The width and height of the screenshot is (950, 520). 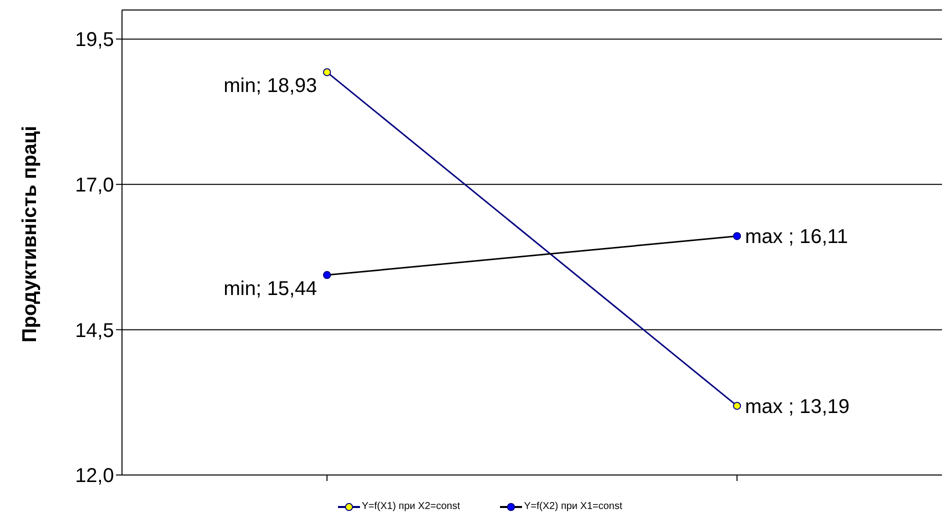 What do you see at coordinates (30, 234) in the screenshot?
I see `y-axis-title: Продуктивність праці` at bounding box center [30, 234].